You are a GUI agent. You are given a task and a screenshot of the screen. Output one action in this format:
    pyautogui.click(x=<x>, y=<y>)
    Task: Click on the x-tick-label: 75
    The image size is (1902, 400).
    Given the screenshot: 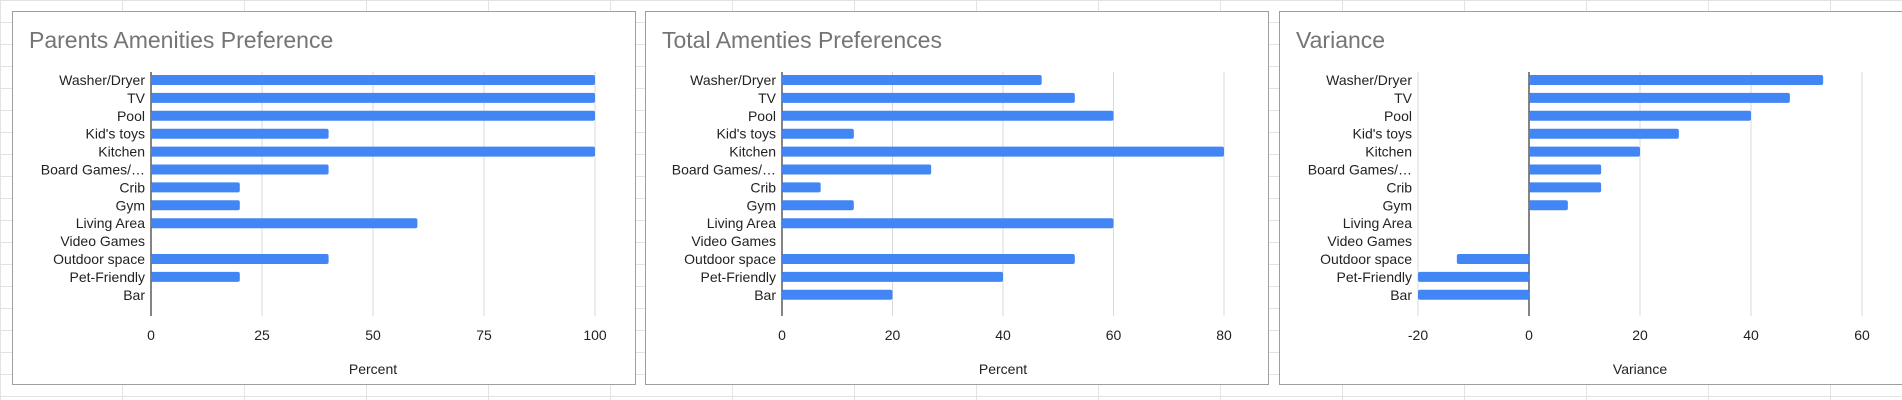 What is the action you would take?
    pyautogui.click(x=484, y=335)
    